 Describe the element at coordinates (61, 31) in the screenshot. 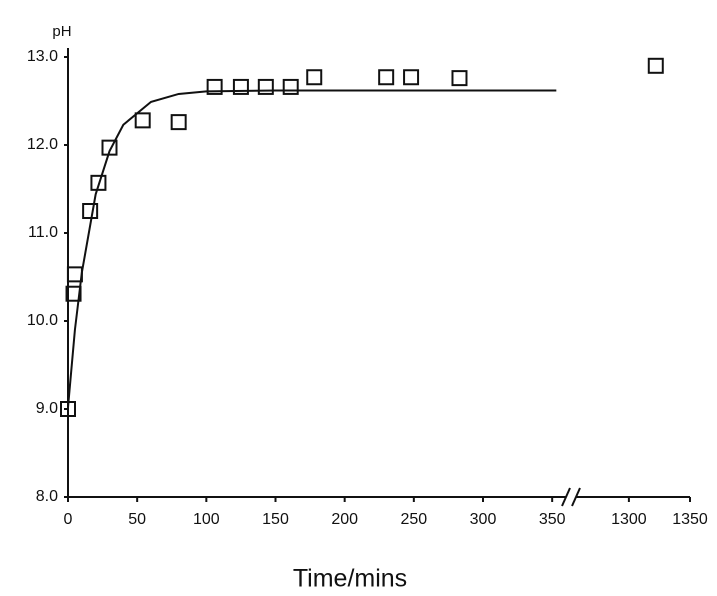

I see `y-axis-label: pH` at that location.